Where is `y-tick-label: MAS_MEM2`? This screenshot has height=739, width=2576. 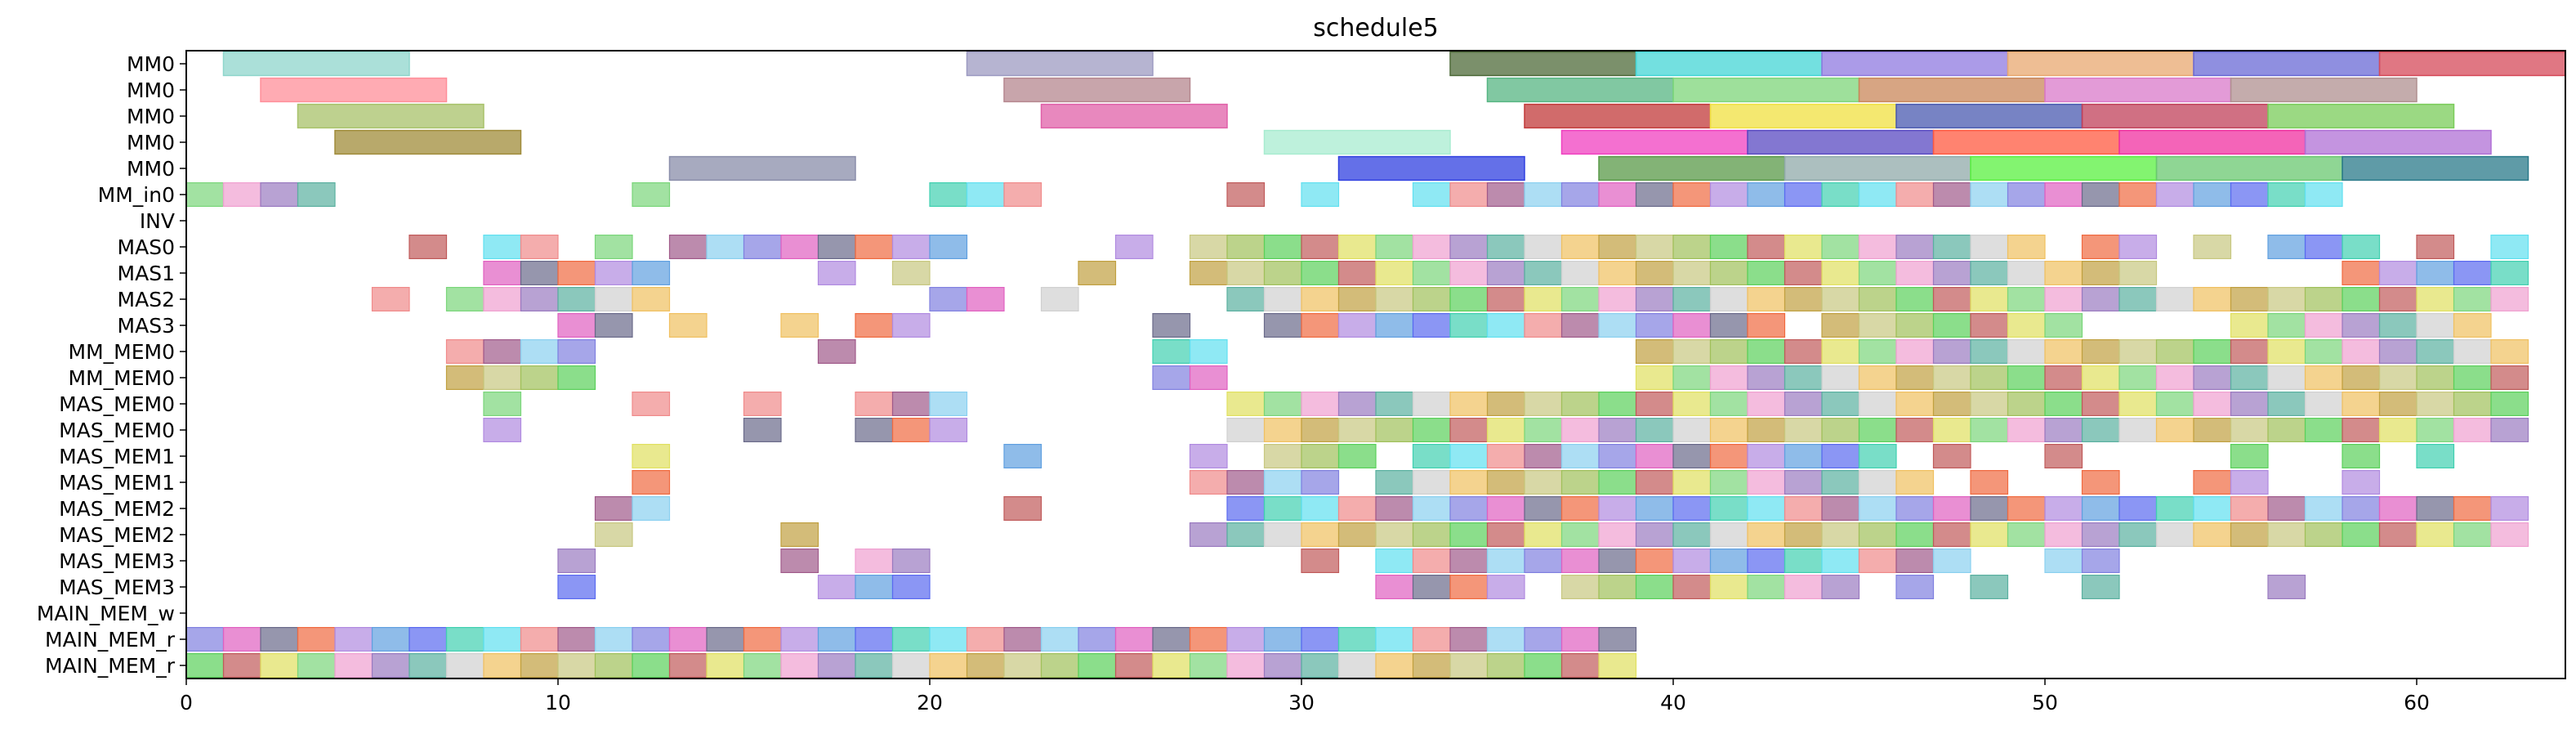
y-tick-label: MAS_MEM2 is located at coordinates (117, 509).